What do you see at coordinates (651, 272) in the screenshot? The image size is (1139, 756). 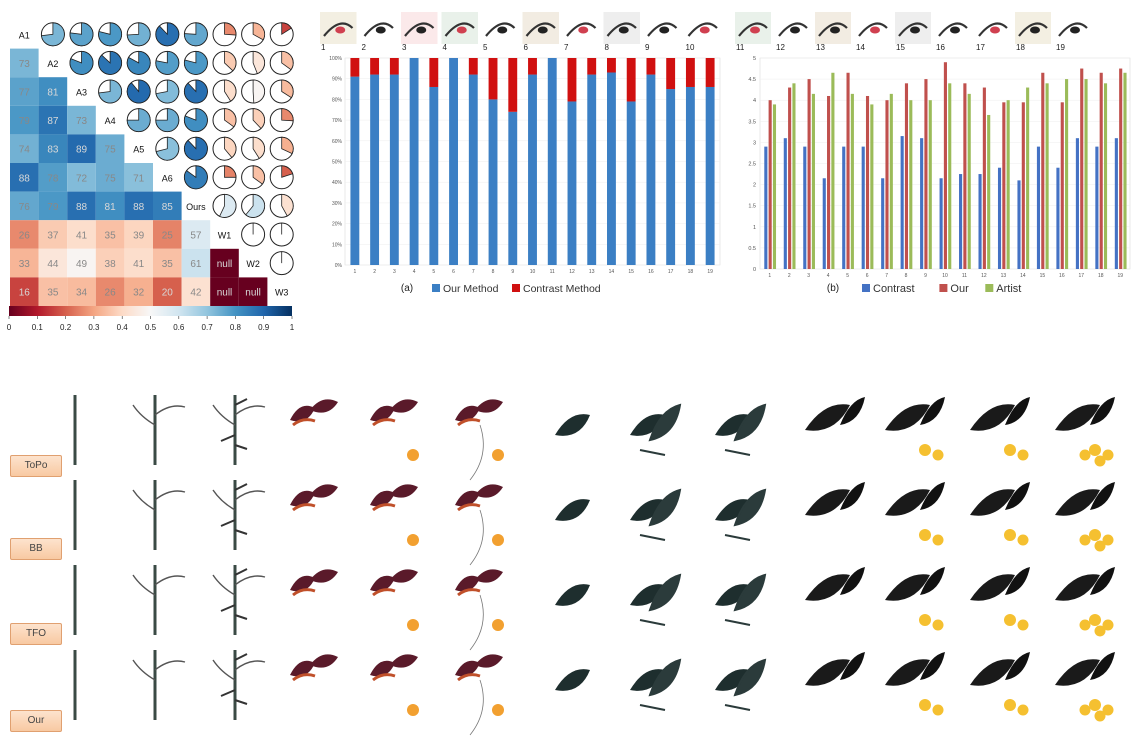 I see `x-tick-label: 16` at bounding box center [651, 272].